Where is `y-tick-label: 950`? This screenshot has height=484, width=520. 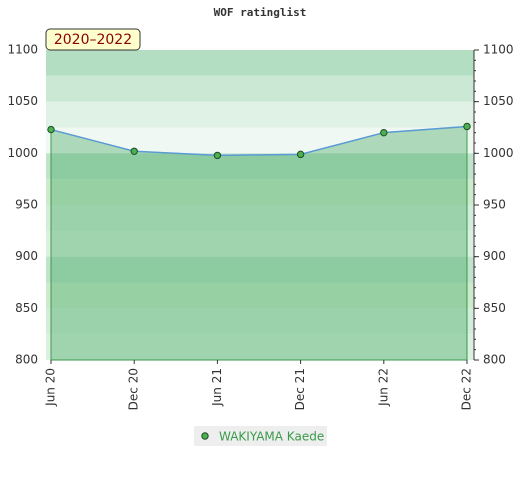 y-tick-label: 950 is located at coordinates (26, 205).